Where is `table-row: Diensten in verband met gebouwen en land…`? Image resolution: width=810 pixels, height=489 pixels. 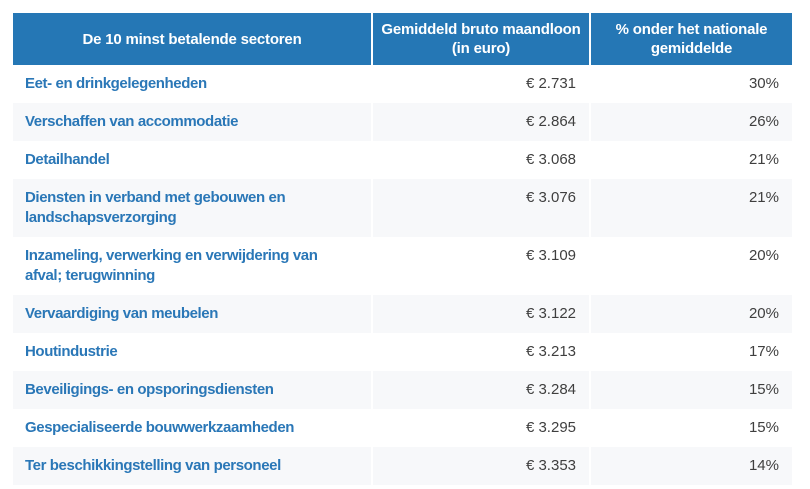 table-row: Diensten in verband met gebouwen en land… is located at coordinates (402, 208).